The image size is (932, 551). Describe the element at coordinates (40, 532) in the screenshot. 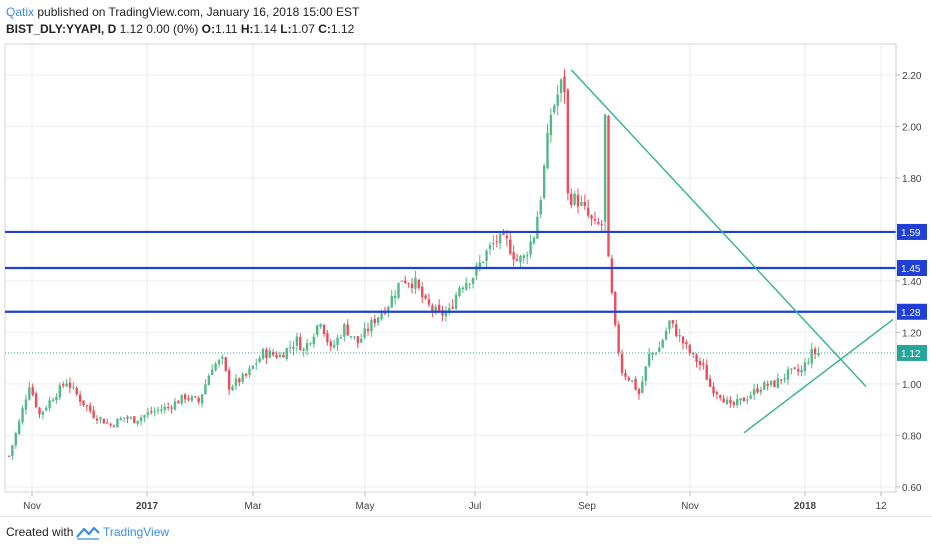

I see `created-with-label: Created with` at that location.